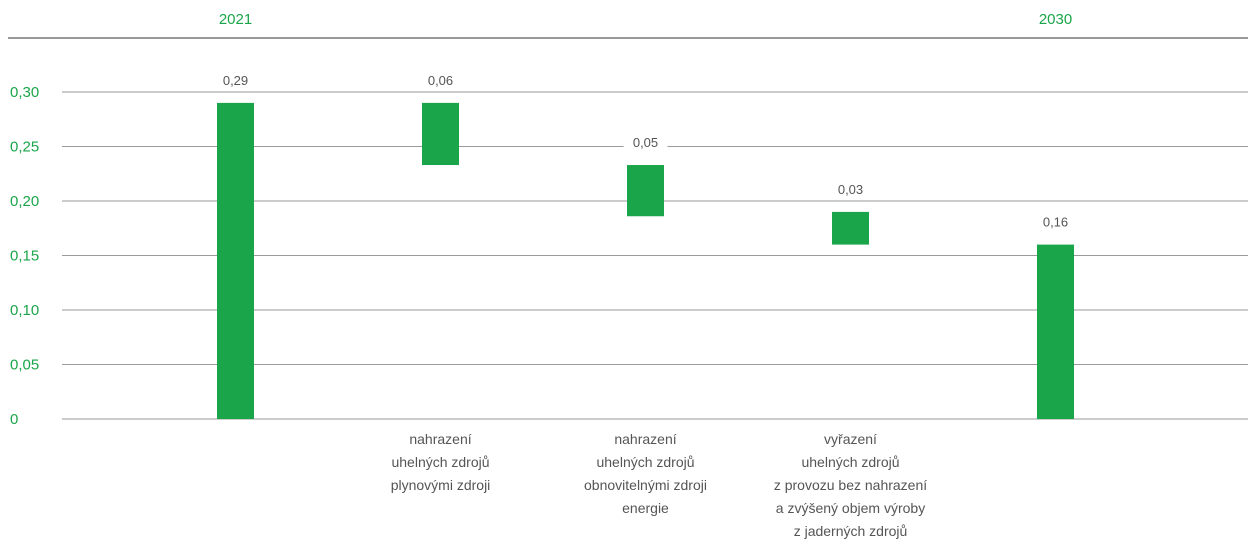 This screenshot has height=545, width=1251. What do you see at coordinates (645, 485) in the screenshot?
I see `category-label-line: obnovitelnými zdroji` at bounding box center [645, 485].